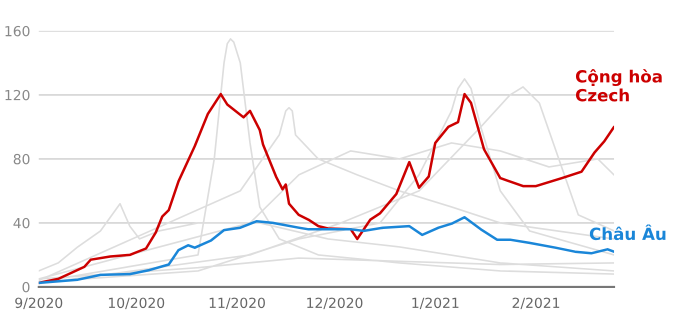 The width and height of the screenshot is (680, 322). I want to click on x-tick-label: 1/2021, so click(435, 304).